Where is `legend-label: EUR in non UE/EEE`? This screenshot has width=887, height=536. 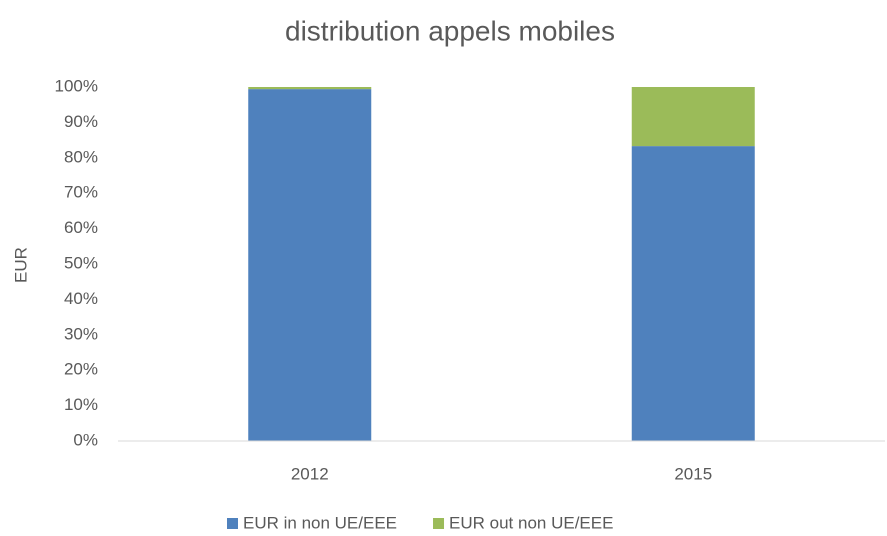
legend-label: EUR in non UE/EEE is located at coordinates (320, 522).